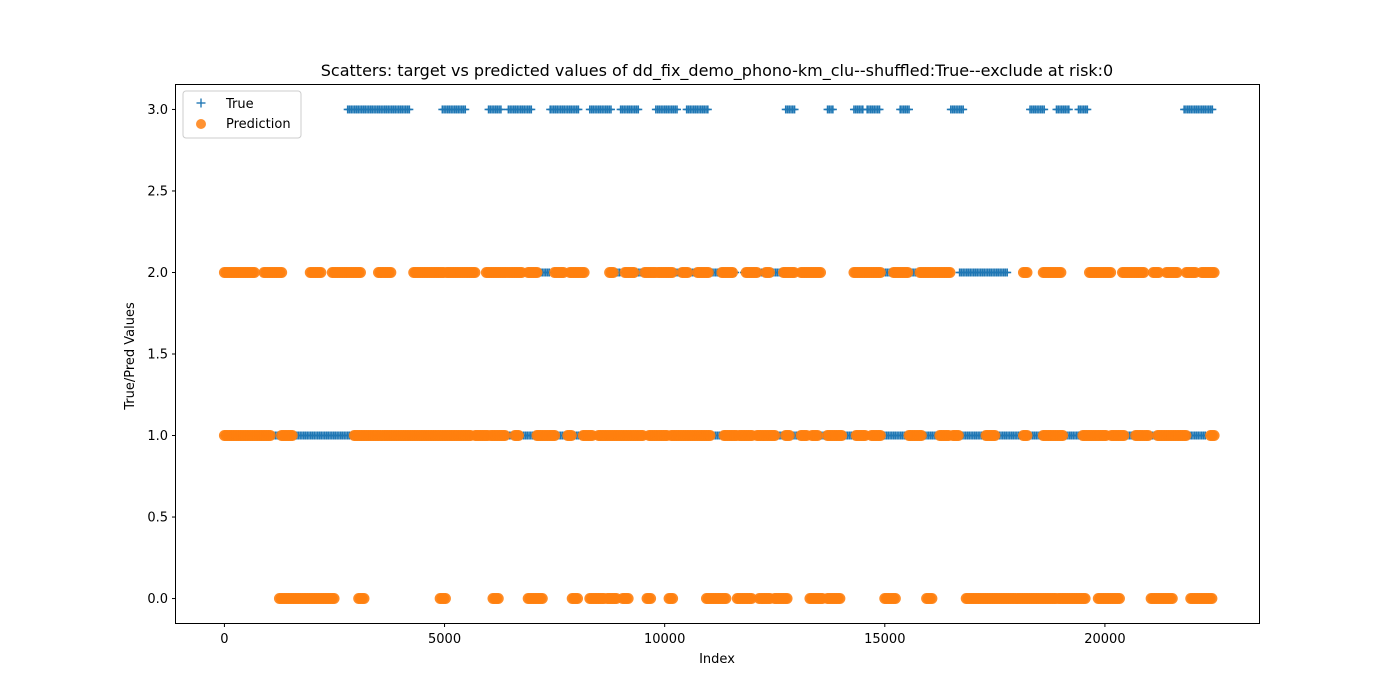 Image resolution: width=1400 pixels, height=700 pixels. Describe the element at coordinates (157, 355) in the screenshot. I see `y-tick-label: 1.5` at that location.